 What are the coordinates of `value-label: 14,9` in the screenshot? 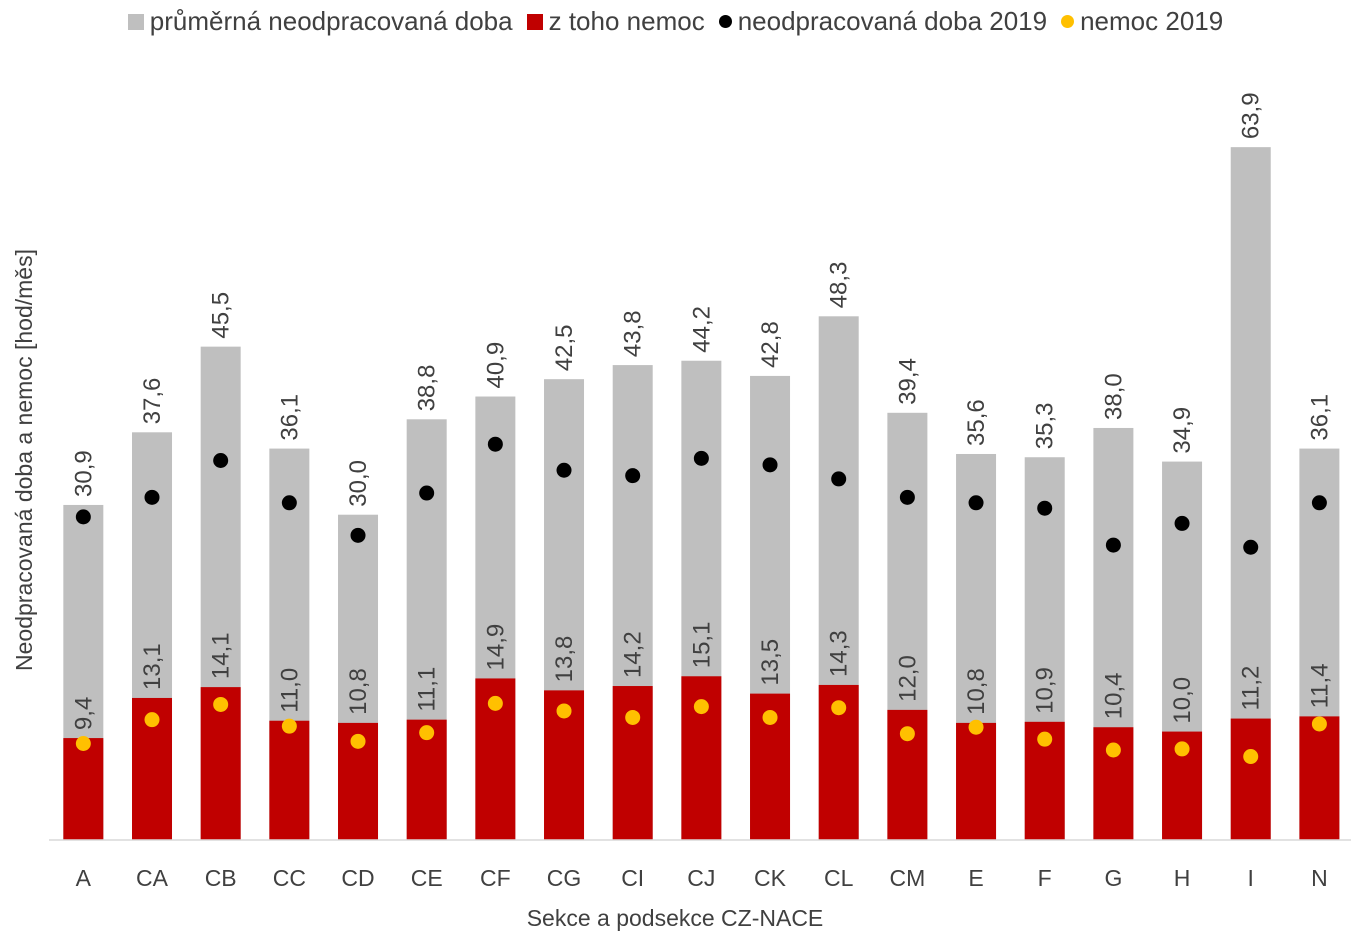 It's located at (495, 647).